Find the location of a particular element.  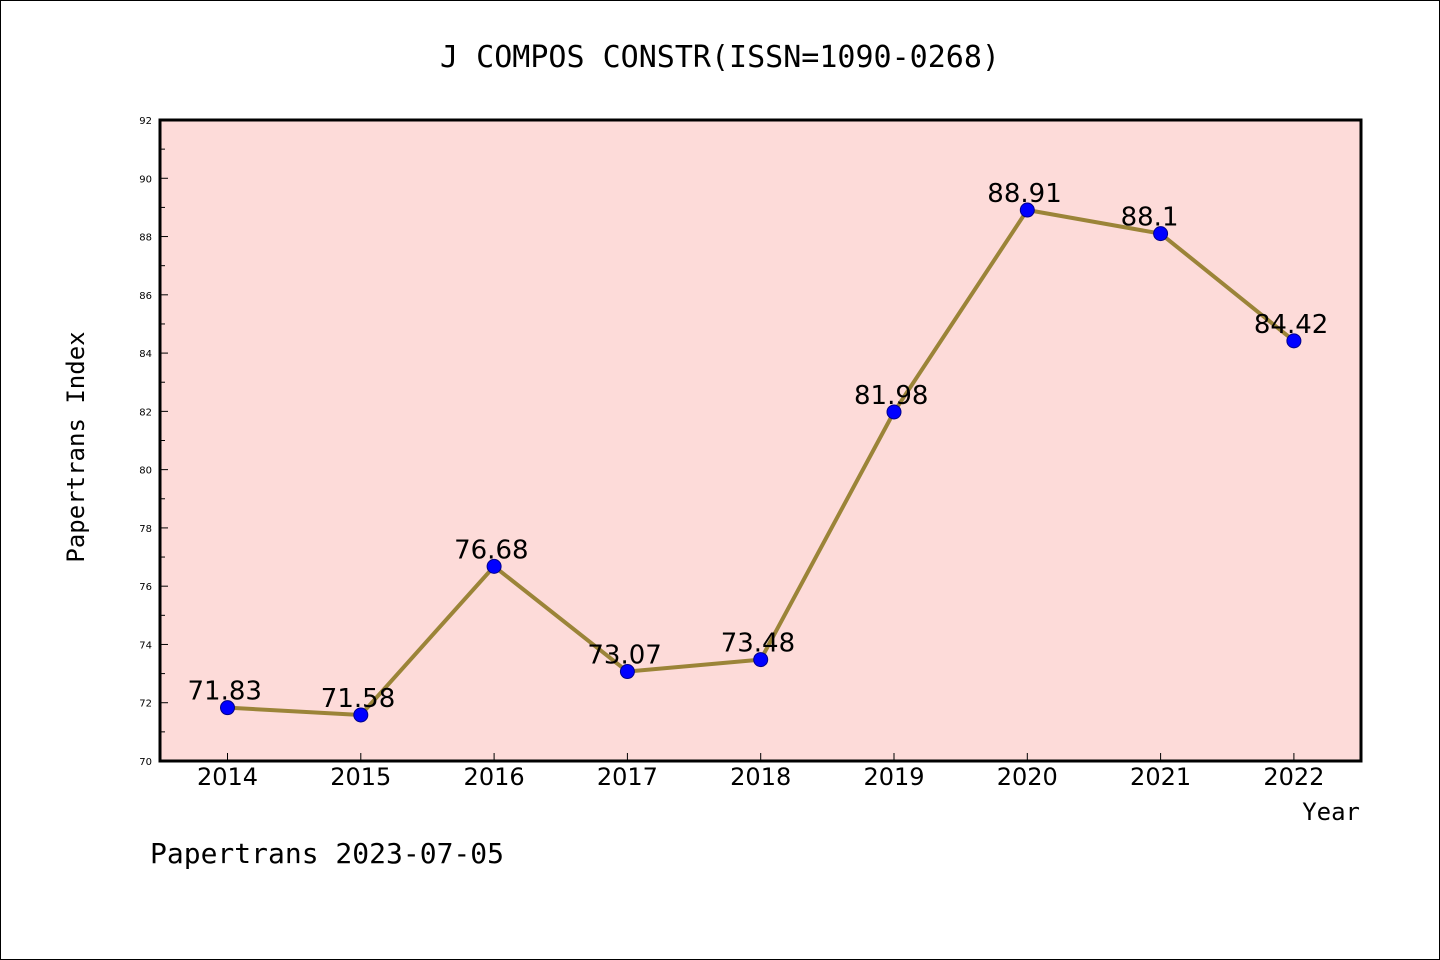

y-axis: 70 72 74 76 78 80 82 84 86 88 90 92 is located at coordinates (153, 442).